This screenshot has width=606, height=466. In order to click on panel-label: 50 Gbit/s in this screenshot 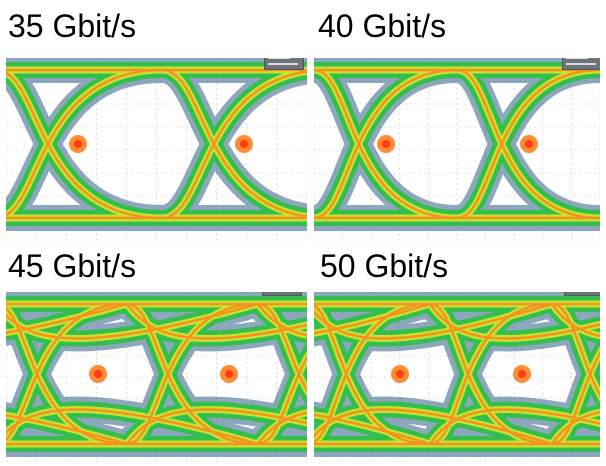, I will do `click(384, 266)`.